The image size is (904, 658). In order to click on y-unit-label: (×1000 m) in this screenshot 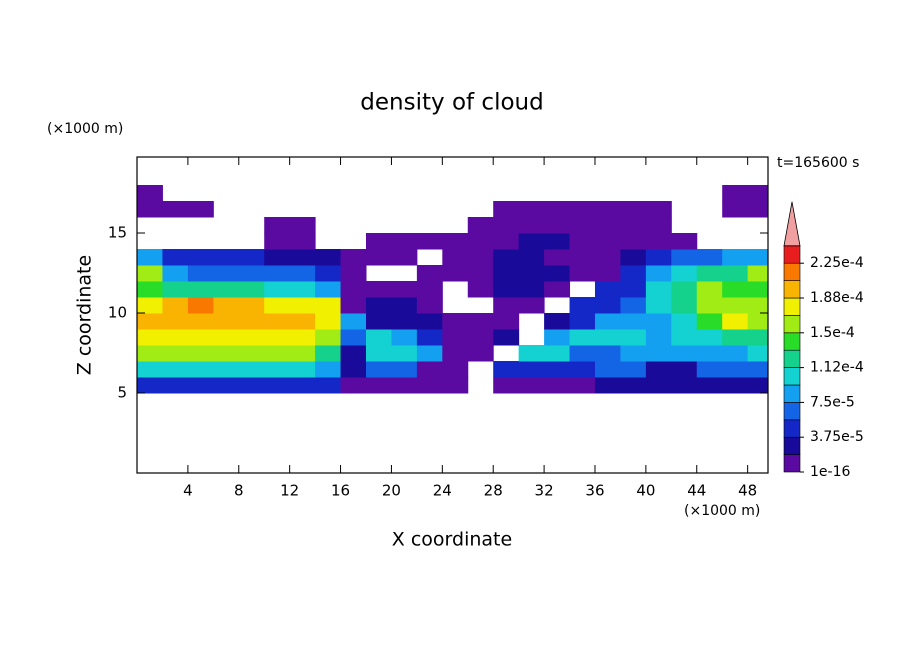, I will do `click(85, 129)`.